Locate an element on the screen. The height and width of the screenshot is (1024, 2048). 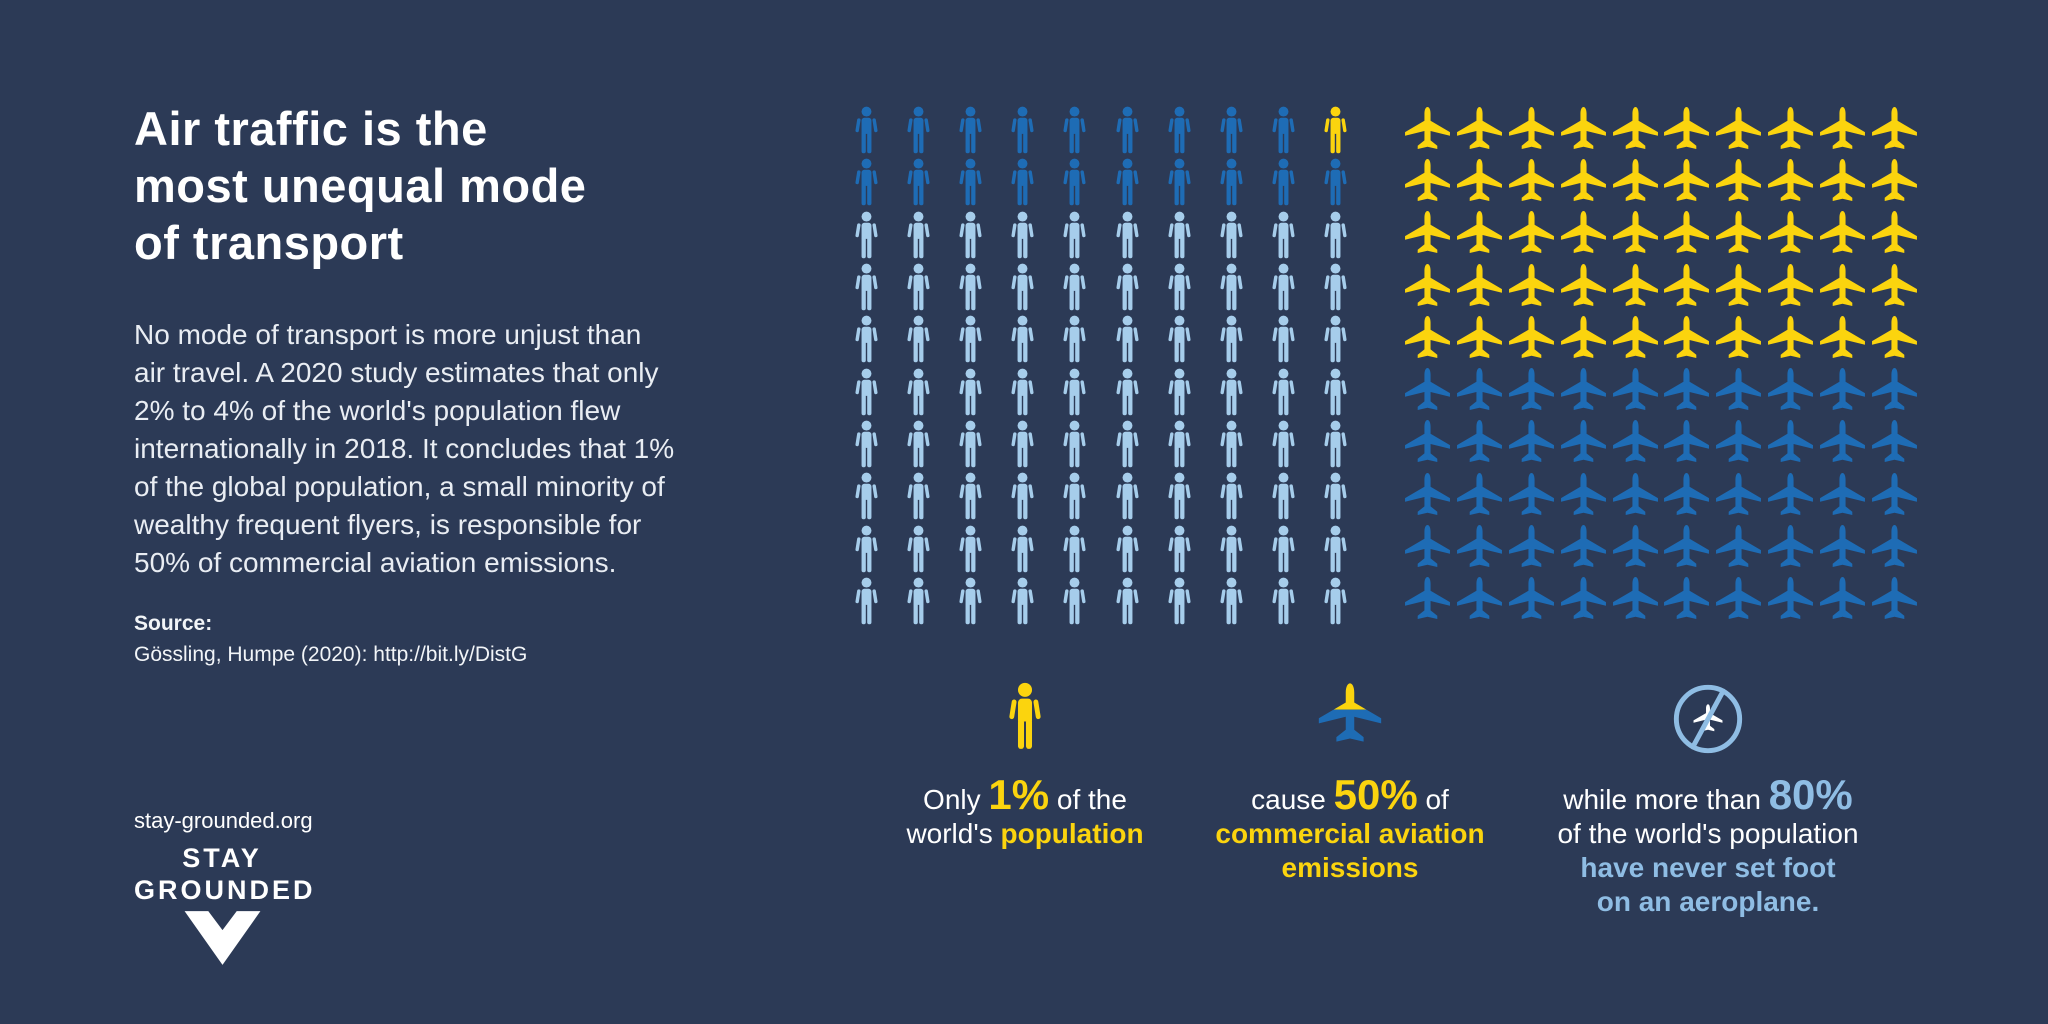
half-yellow-plane-icon is located at coordinates (1350, 719).